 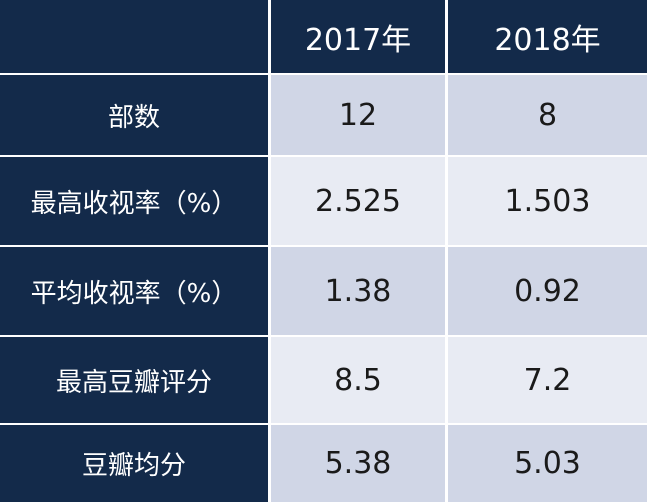 What do you see at coordinates (547, 36) in the screenshot?
I see `column-header: 2018年` at bounding box center [547, 36].